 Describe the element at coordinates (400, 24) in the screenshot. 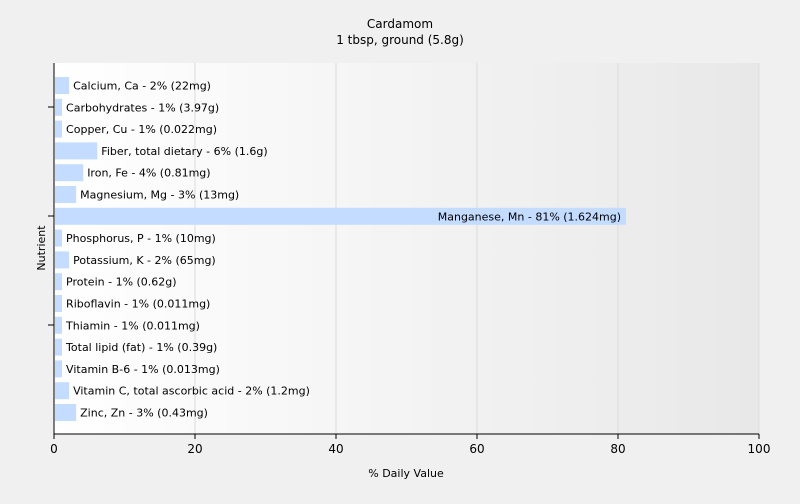

I see `chart-title: Cardamom` at that location.